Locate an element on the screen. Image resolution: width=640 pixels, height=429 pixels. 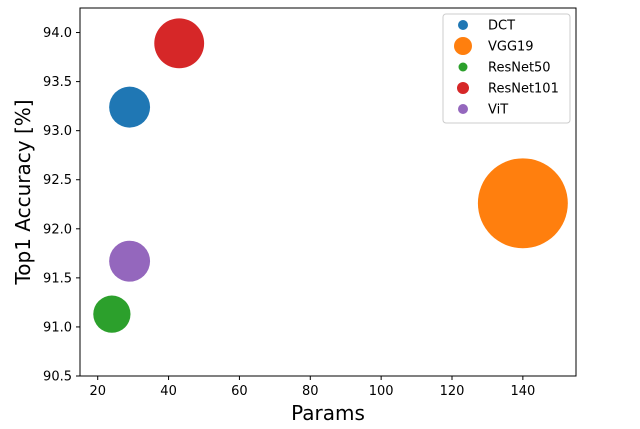
point-resnet101 is located at coordinates (179, 43).